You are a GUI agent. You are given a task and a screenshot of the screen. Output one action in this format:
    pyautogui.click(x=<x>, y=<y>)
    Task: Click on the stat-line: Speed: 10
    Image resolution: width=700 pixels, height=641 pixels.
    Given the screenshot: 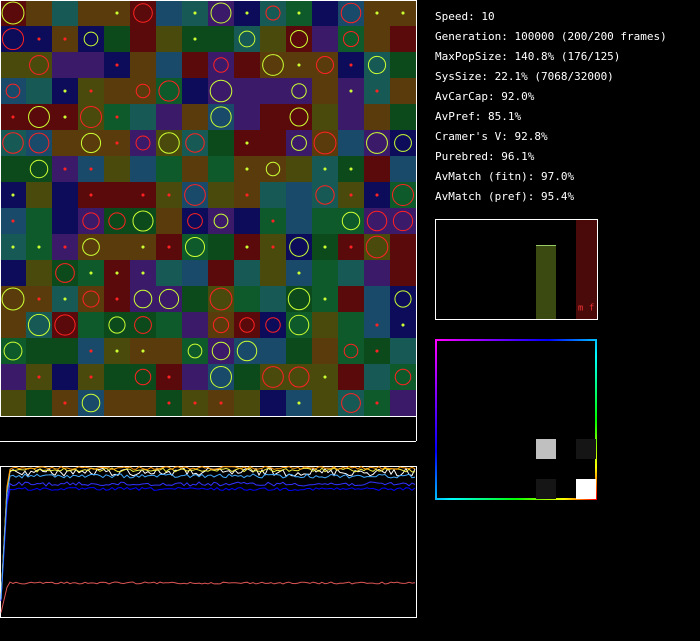 What is the action you would take?
    pyautogui.click(x=465, y=16)
    